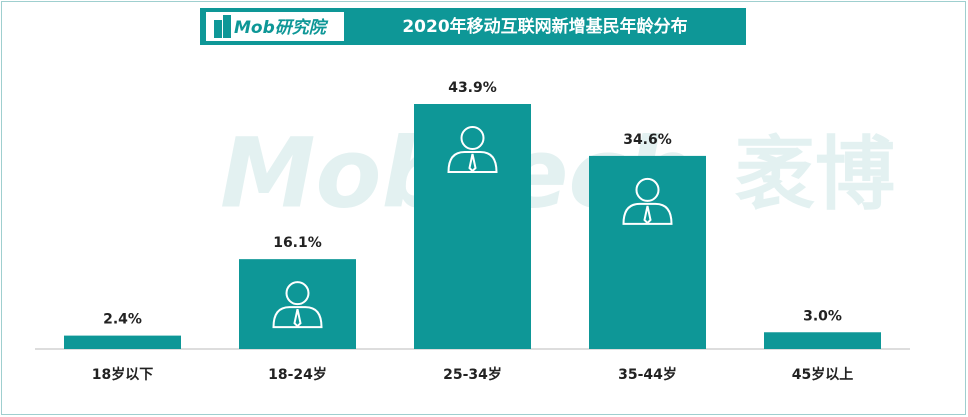 This screenshot has height=417, width=968. What do you see at coordinates (297, 374) in the screenshot?
I see `x-tick-label: 18-24岁` at bounding box center [297, 374].